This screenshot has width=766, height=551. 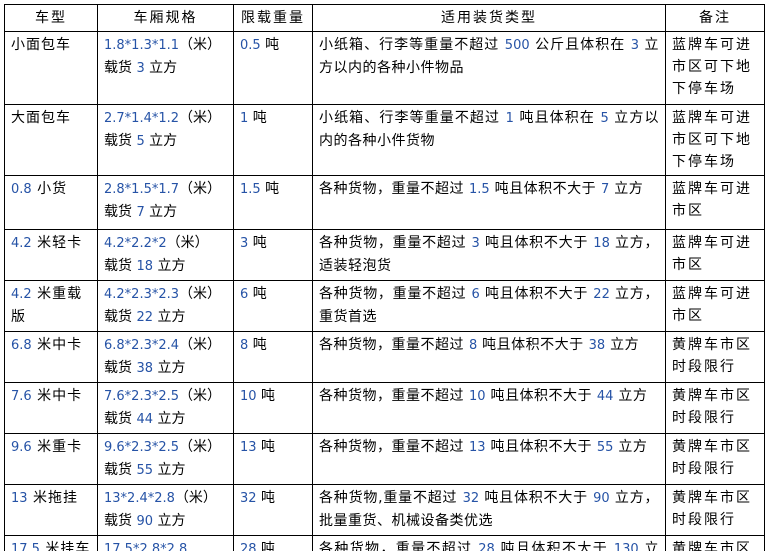 I want to click on number-text: 17.5, so click(x=25, y=546).